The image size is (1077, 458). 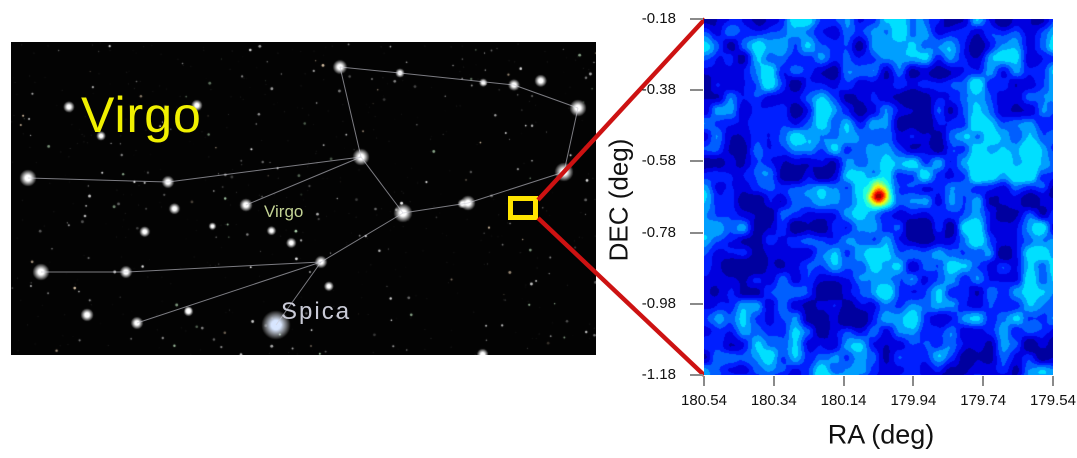 What do you see at coordinates (316, 311) in the screenshot?
I see `spica-star-label: Spica` at bounding box center [316, 311].